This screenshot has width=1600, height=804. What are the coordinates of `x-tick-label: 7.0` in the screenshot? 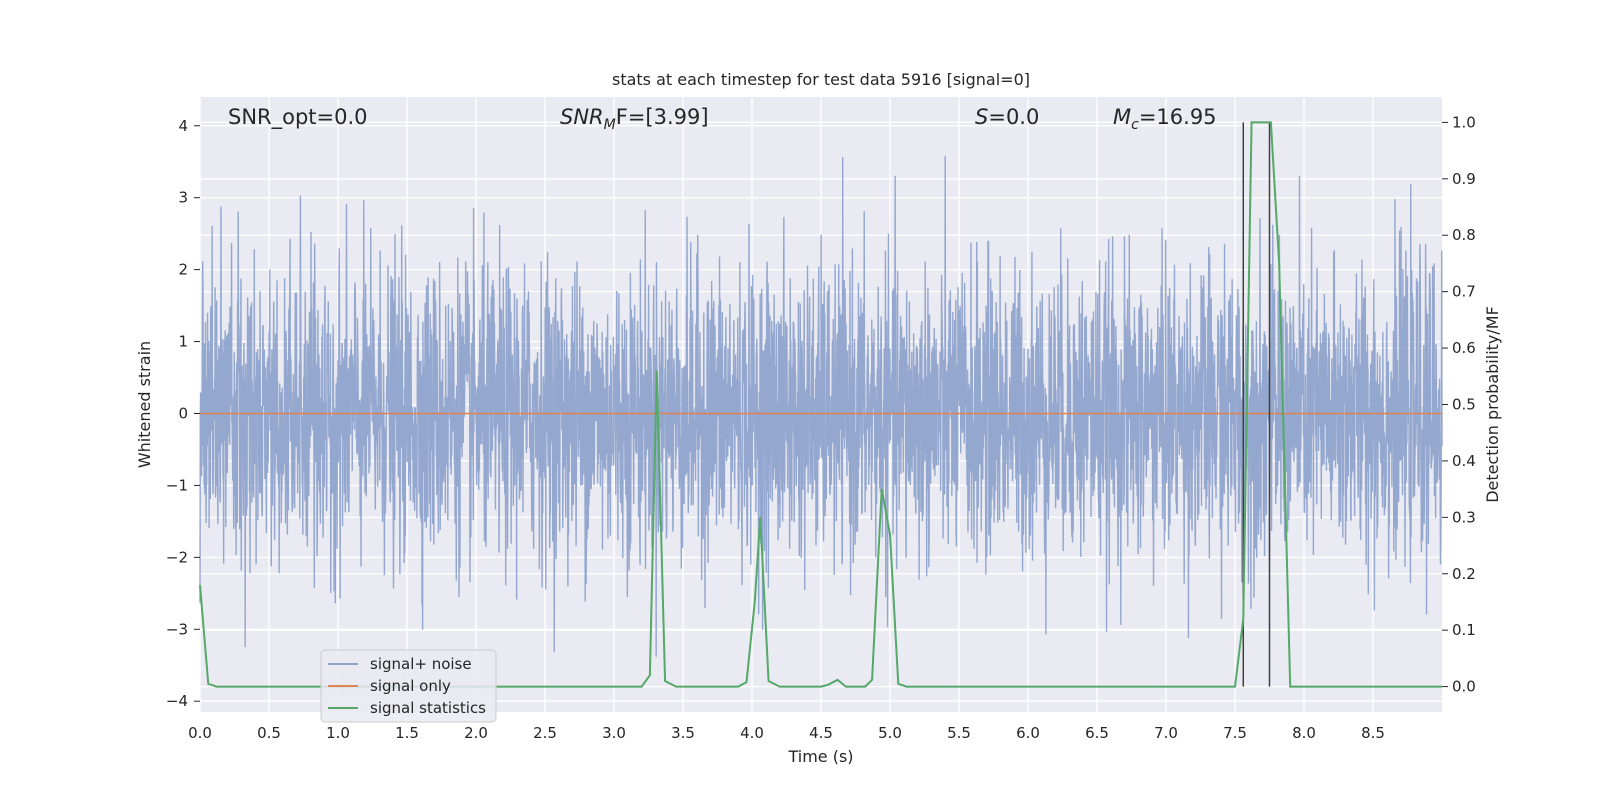 It's located at (1166, 733).